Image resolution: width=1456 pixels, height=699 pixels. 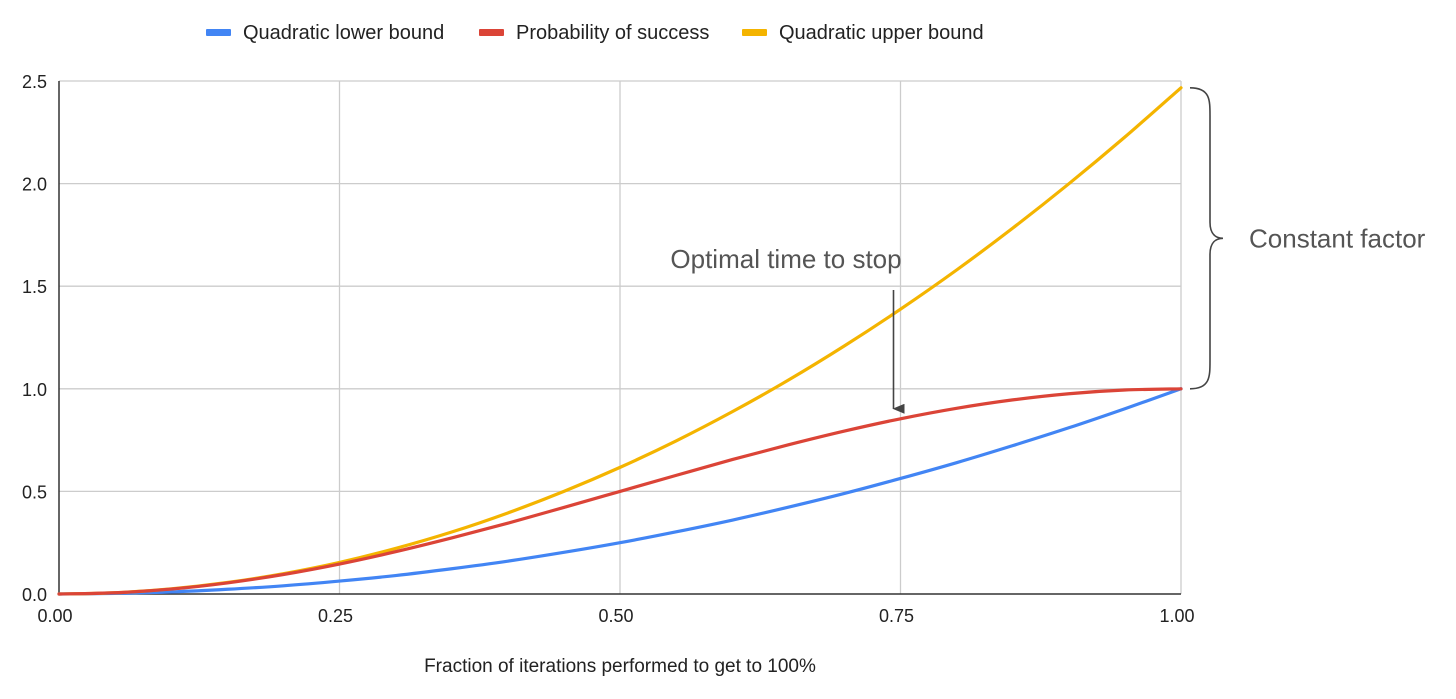 I want to click on annotation-optimal-stop-label: Optimal time to stop, so click(x=785, y=259).